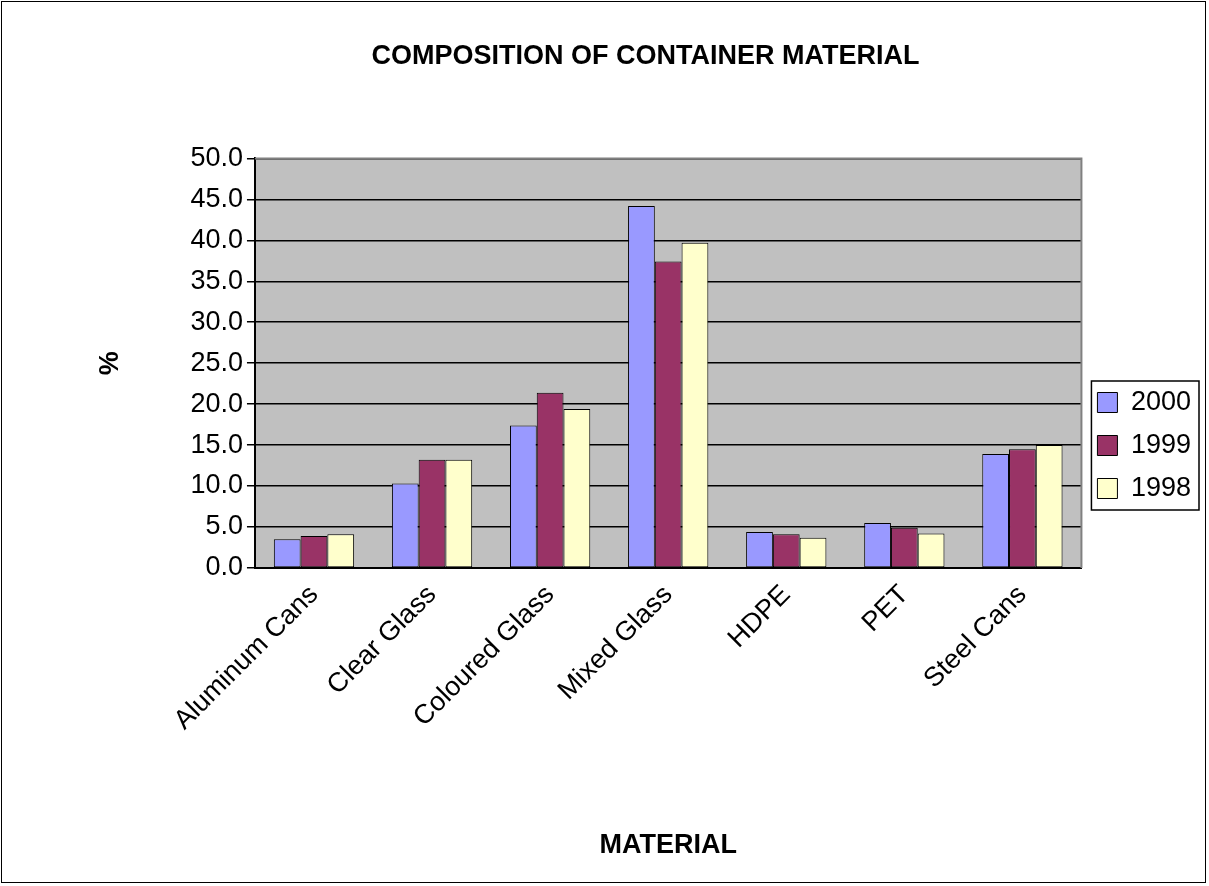  I want to click on y-tick-label: 25.0, so click(216, 361).